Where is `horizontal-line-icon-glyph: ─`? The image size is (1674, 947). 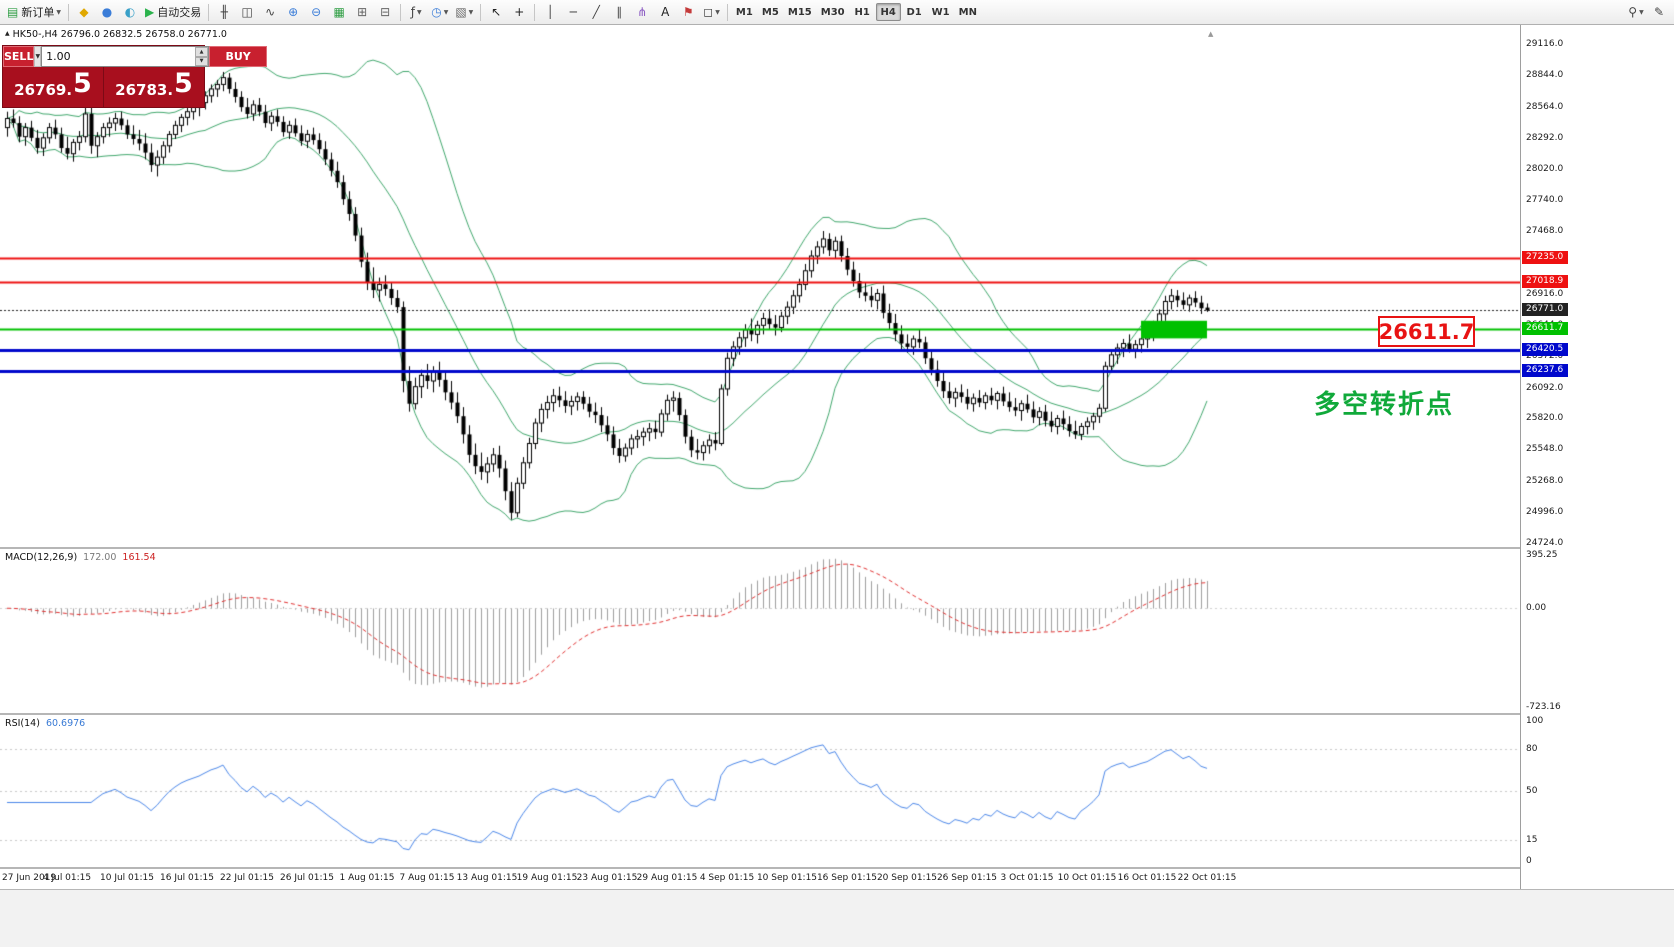 horizontal-line-icon-glyph: ─ is located at coordinates (573, 12).